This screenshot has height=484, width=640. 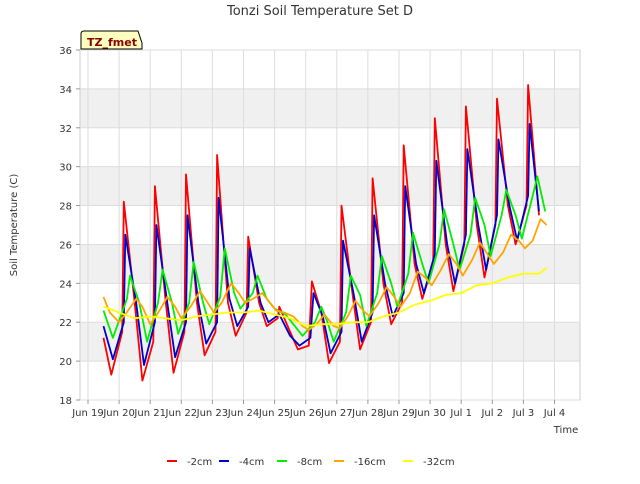 What do you see at coordinates (14, 225) in the screenshot?
I see `y-axis-label: Soil Temperature (C)` at bounding box center [14, 225].